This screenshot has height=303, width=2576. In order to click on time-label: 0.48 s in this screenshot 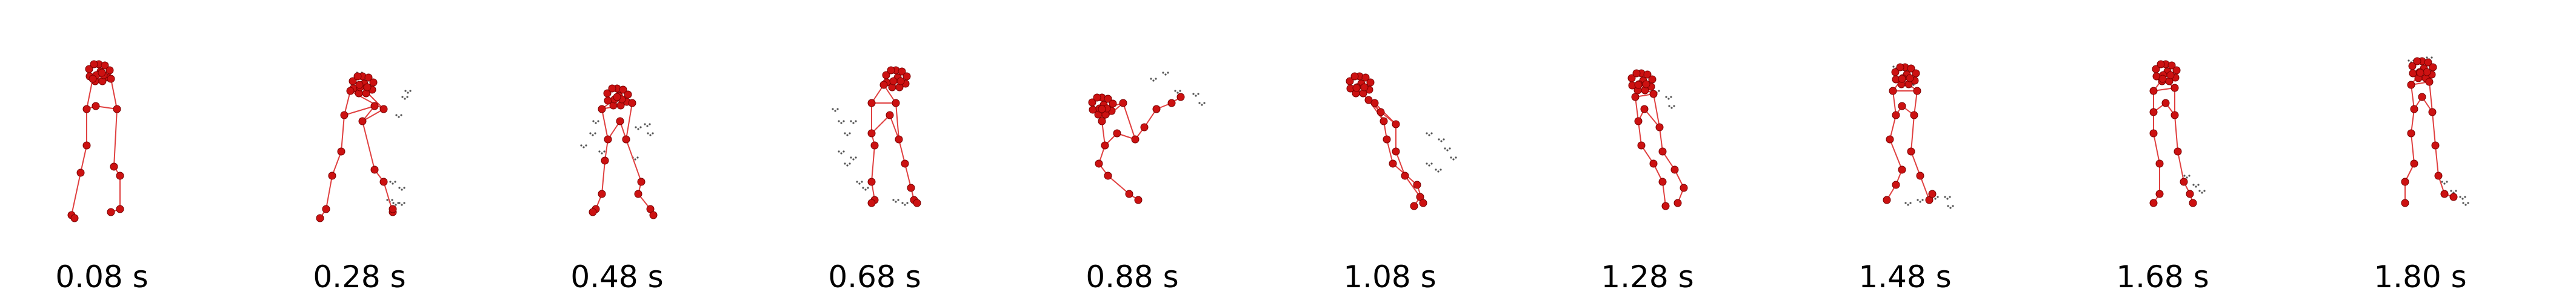, I will do `click(617, 277)`.